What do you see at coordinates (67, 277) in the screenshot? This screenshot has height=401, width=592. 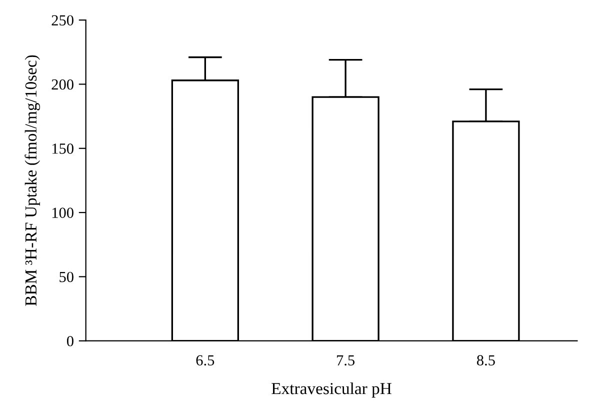 I see `y-tick-label: 50` at bounding box center [67, 277].